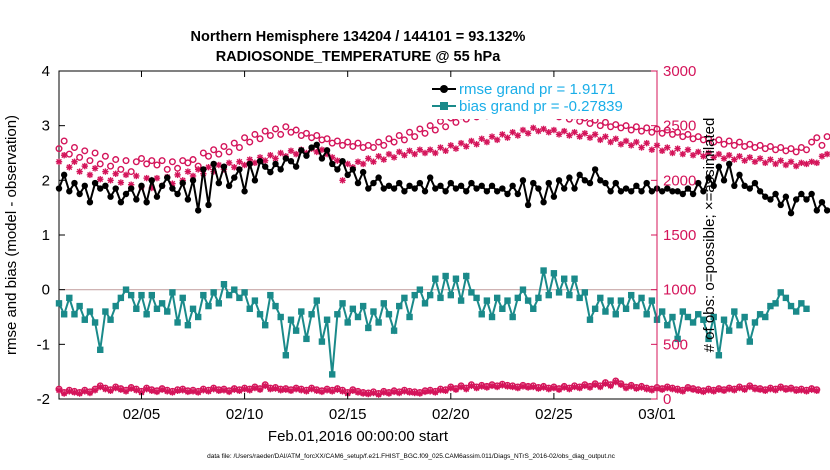  What do you see at coordinates (46, 180) in the screenshot?
I see `left-y-tick-label: 2` at bounding box center [46, 180].